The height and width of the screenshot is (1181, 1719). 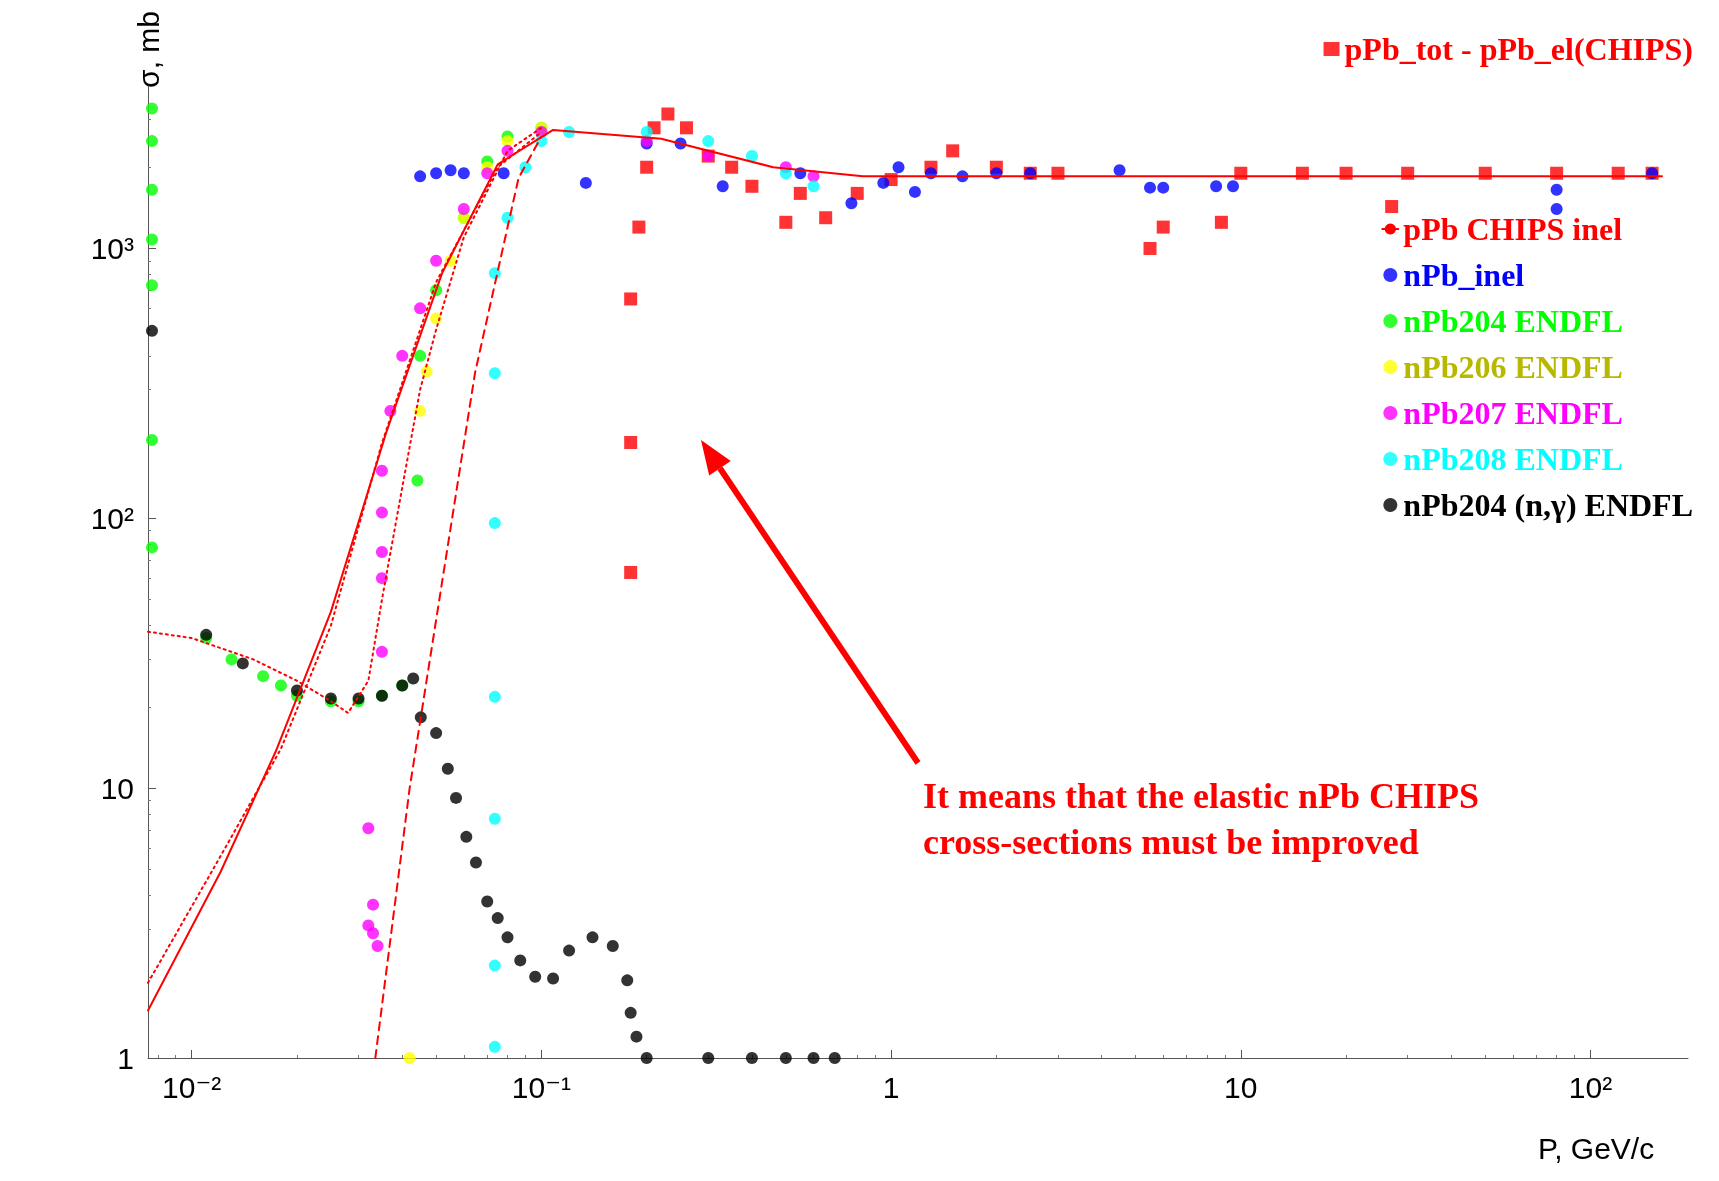 I want to click on annotation: It means that the elastic nPb CHIPS cross-sections must be improved, so click(x=1201, y=819).